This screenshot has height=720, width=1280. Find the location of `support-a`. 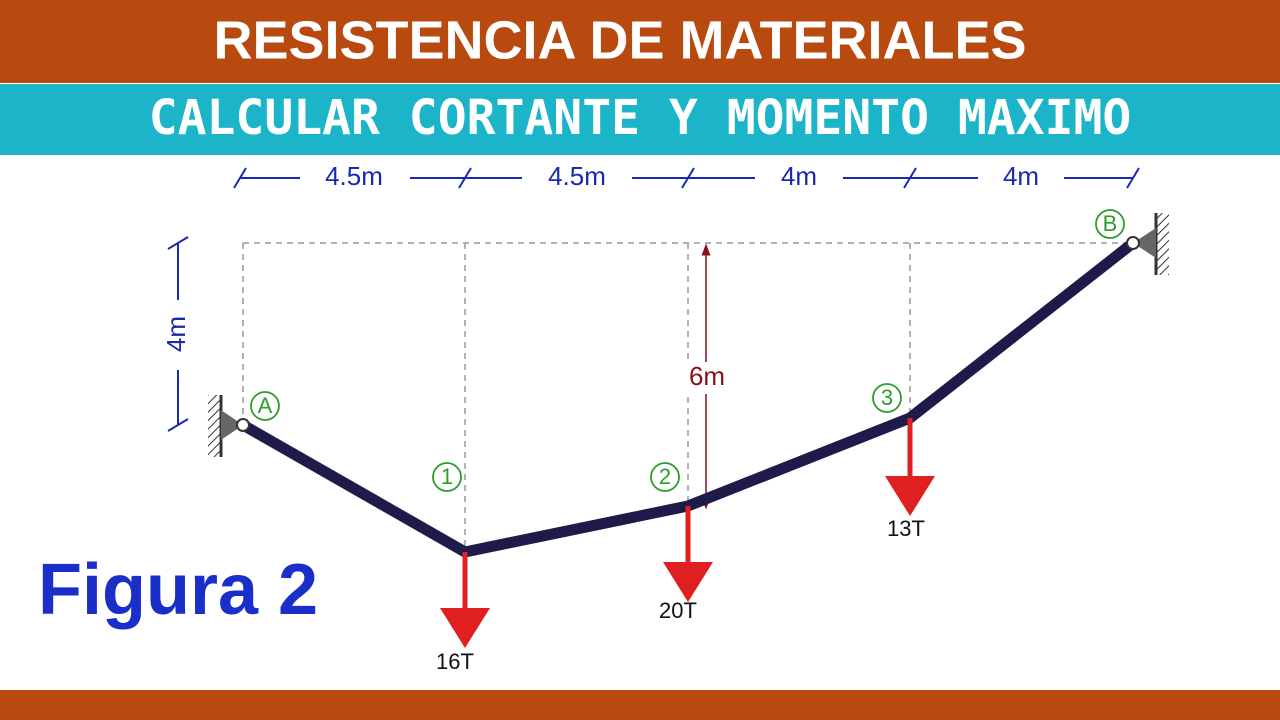

support-a is located at coordinates (229, 426).